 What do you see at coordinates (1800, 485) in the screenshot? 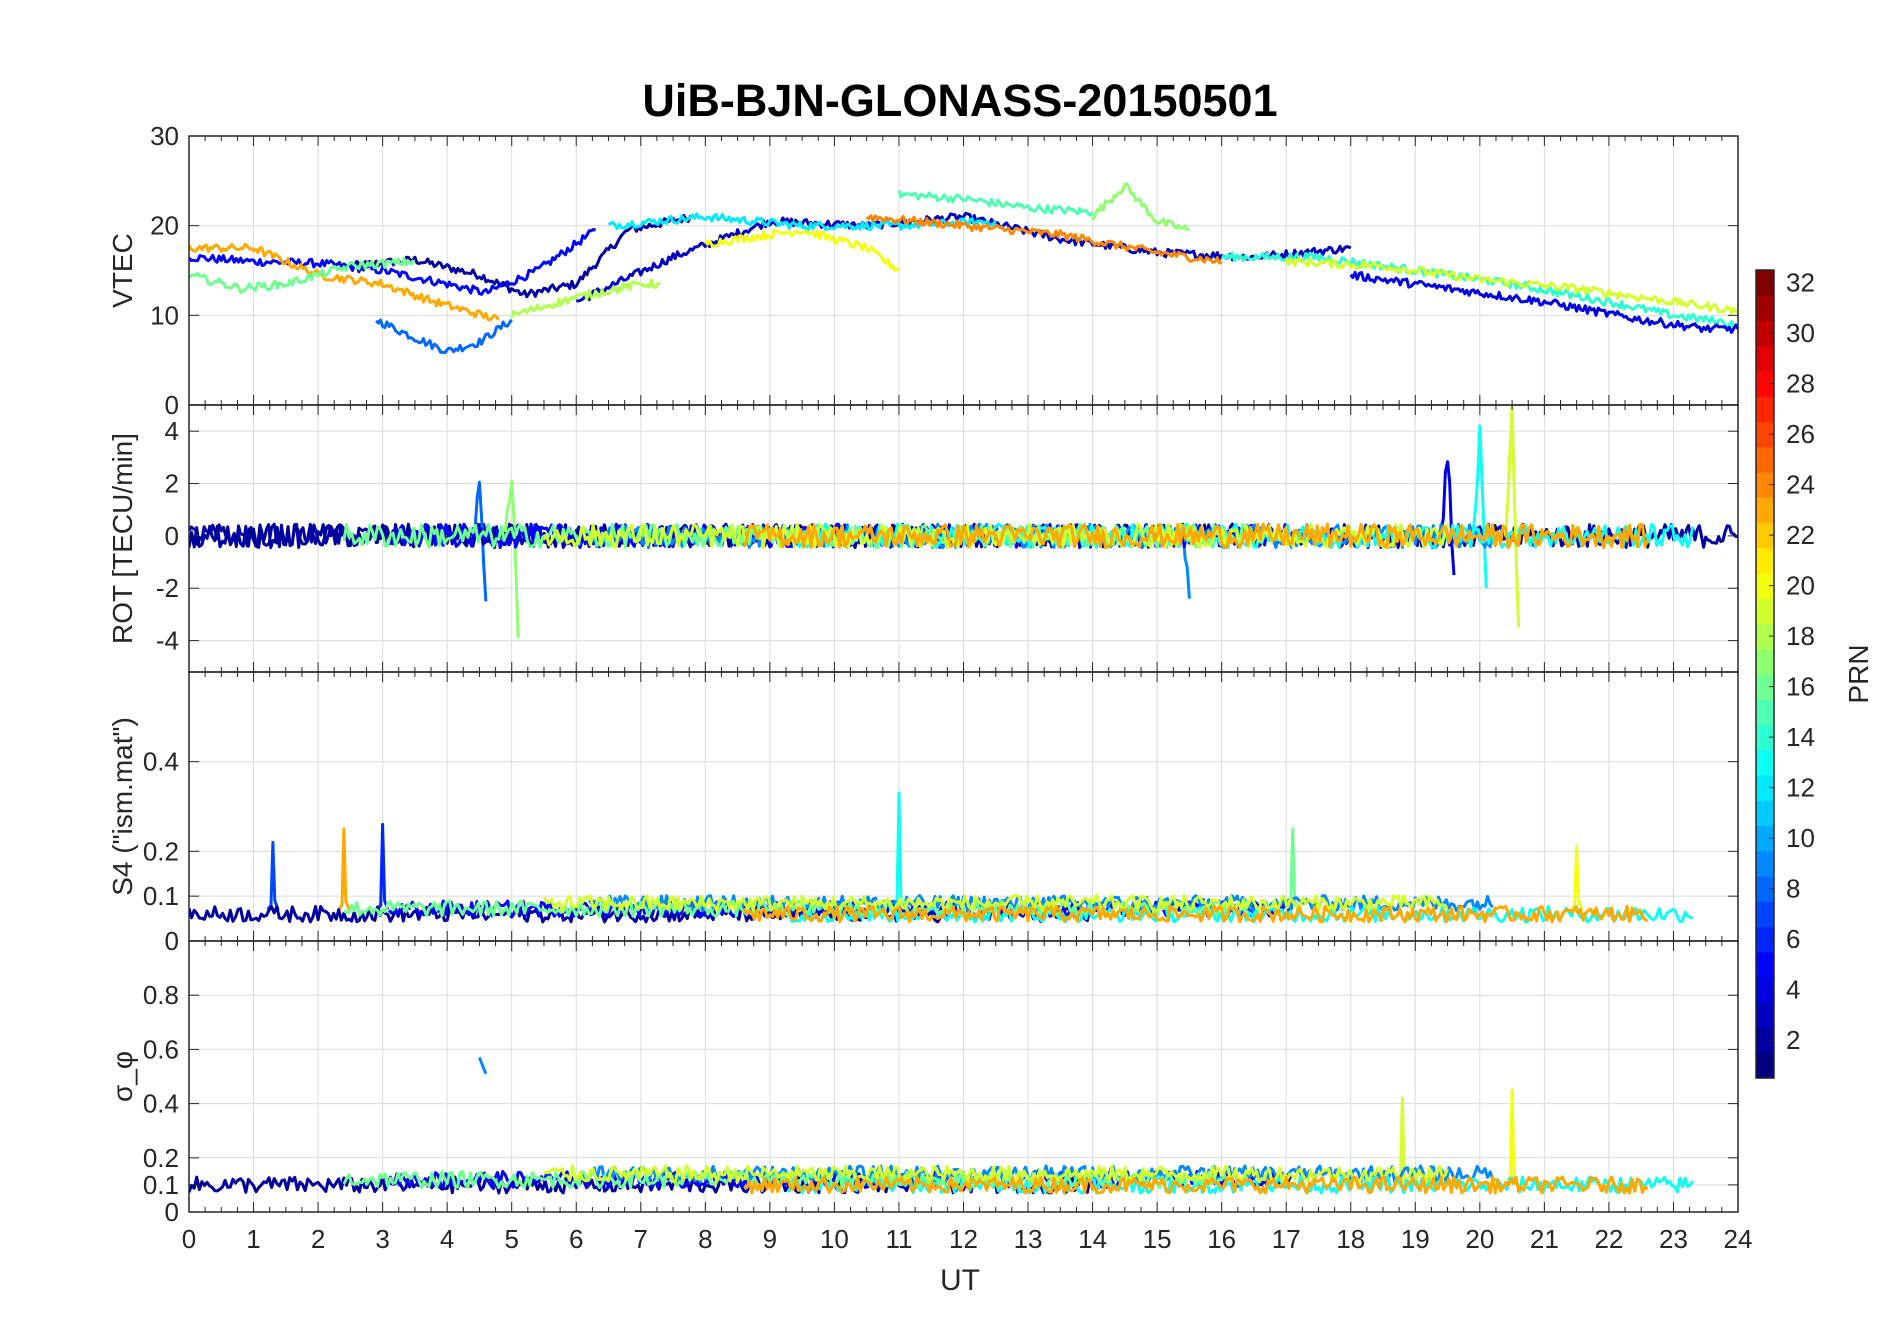
I see `colorbar-tick-label: 24` at bounding box center [1800, 485].